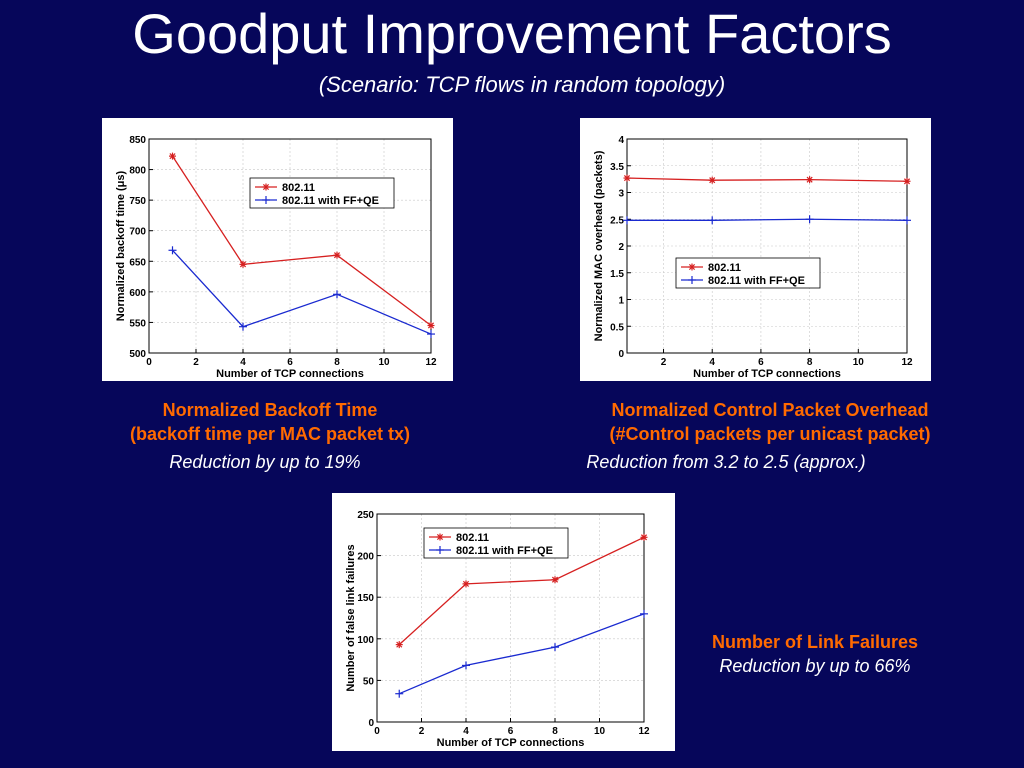  Describe the element at coordinates (512, 33) in the screenshot. I see `slide-title: Goodput Improvement Factors` at that location.